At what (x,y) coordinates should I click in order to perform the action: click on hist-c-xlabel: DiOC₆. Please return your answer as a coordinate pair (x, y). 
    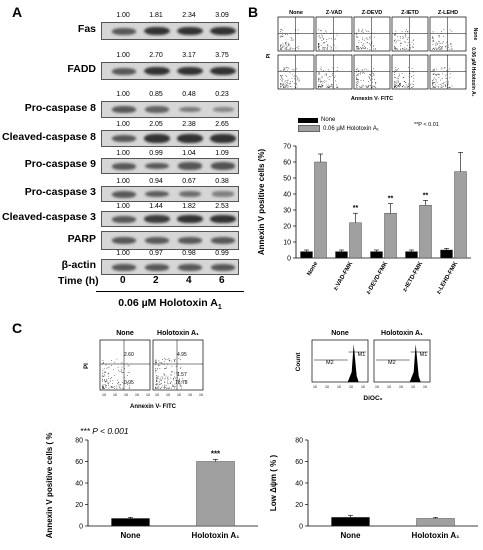
    Looking at the image, I should click on (372, 398).